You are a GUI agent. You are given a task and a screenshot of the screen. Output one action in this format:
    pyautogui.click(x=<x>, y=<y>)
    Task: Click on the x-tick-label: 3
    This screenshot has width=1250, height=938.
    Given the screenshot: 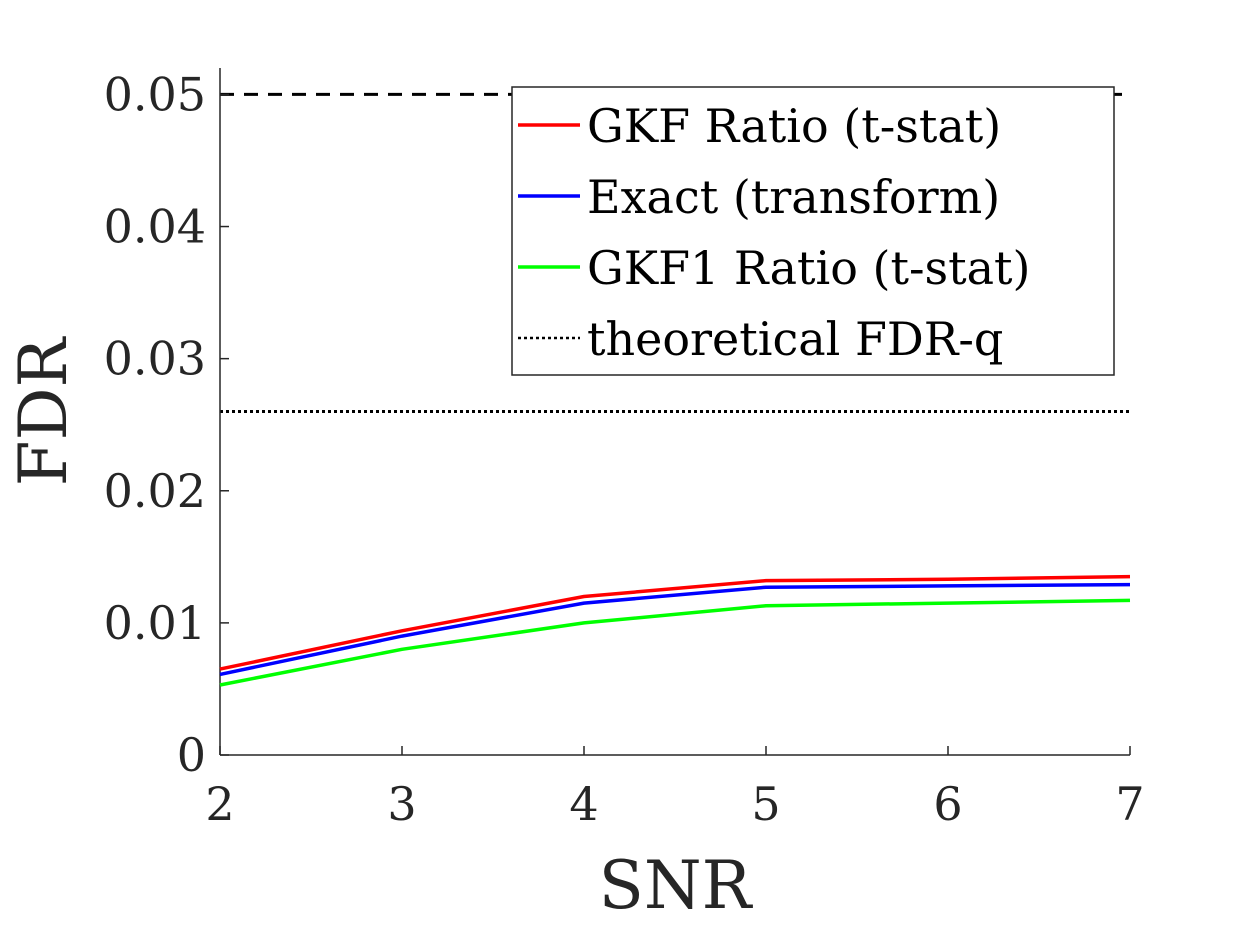 What is the action you would take?
    pyautogui.click(x=401, y=804)
    